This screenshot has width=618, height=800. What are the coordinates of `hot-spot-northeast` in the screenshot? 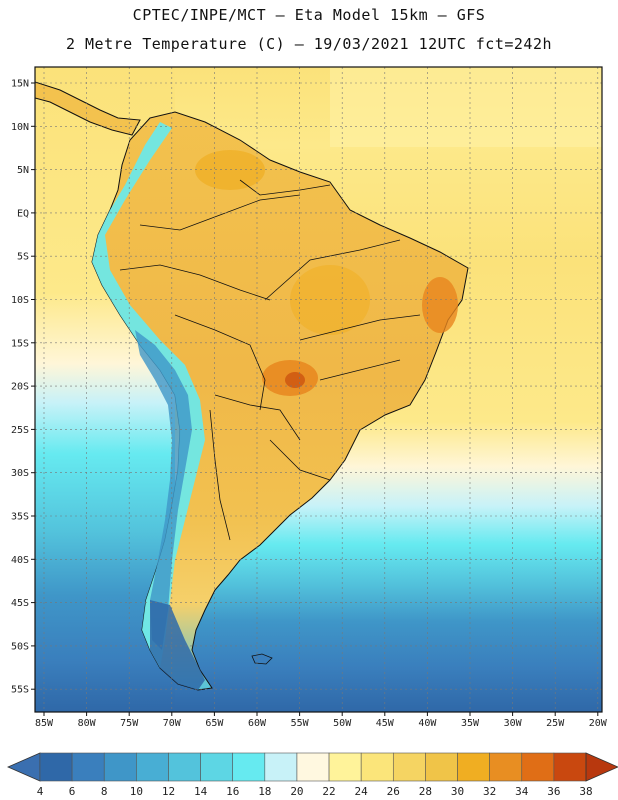 It's located at (440, 305).